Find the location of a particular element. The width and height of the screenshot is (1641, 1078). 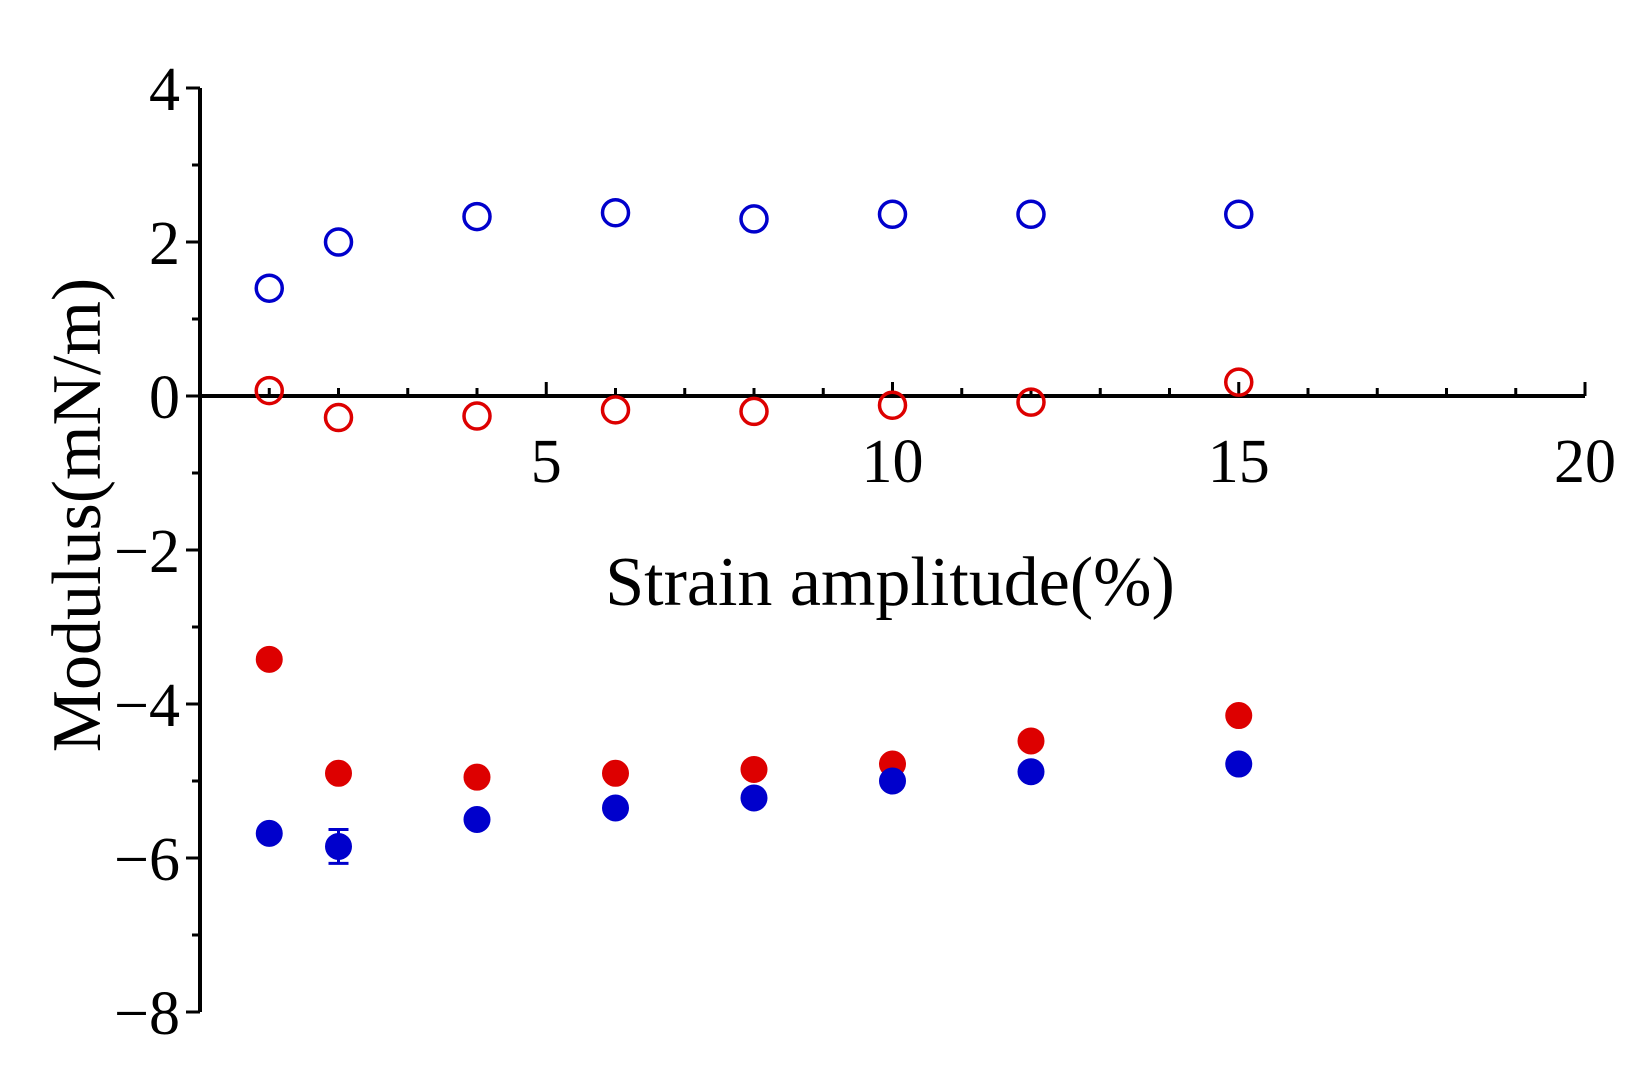

x-tick-label: 15 is located at coordinates (1239, 462).